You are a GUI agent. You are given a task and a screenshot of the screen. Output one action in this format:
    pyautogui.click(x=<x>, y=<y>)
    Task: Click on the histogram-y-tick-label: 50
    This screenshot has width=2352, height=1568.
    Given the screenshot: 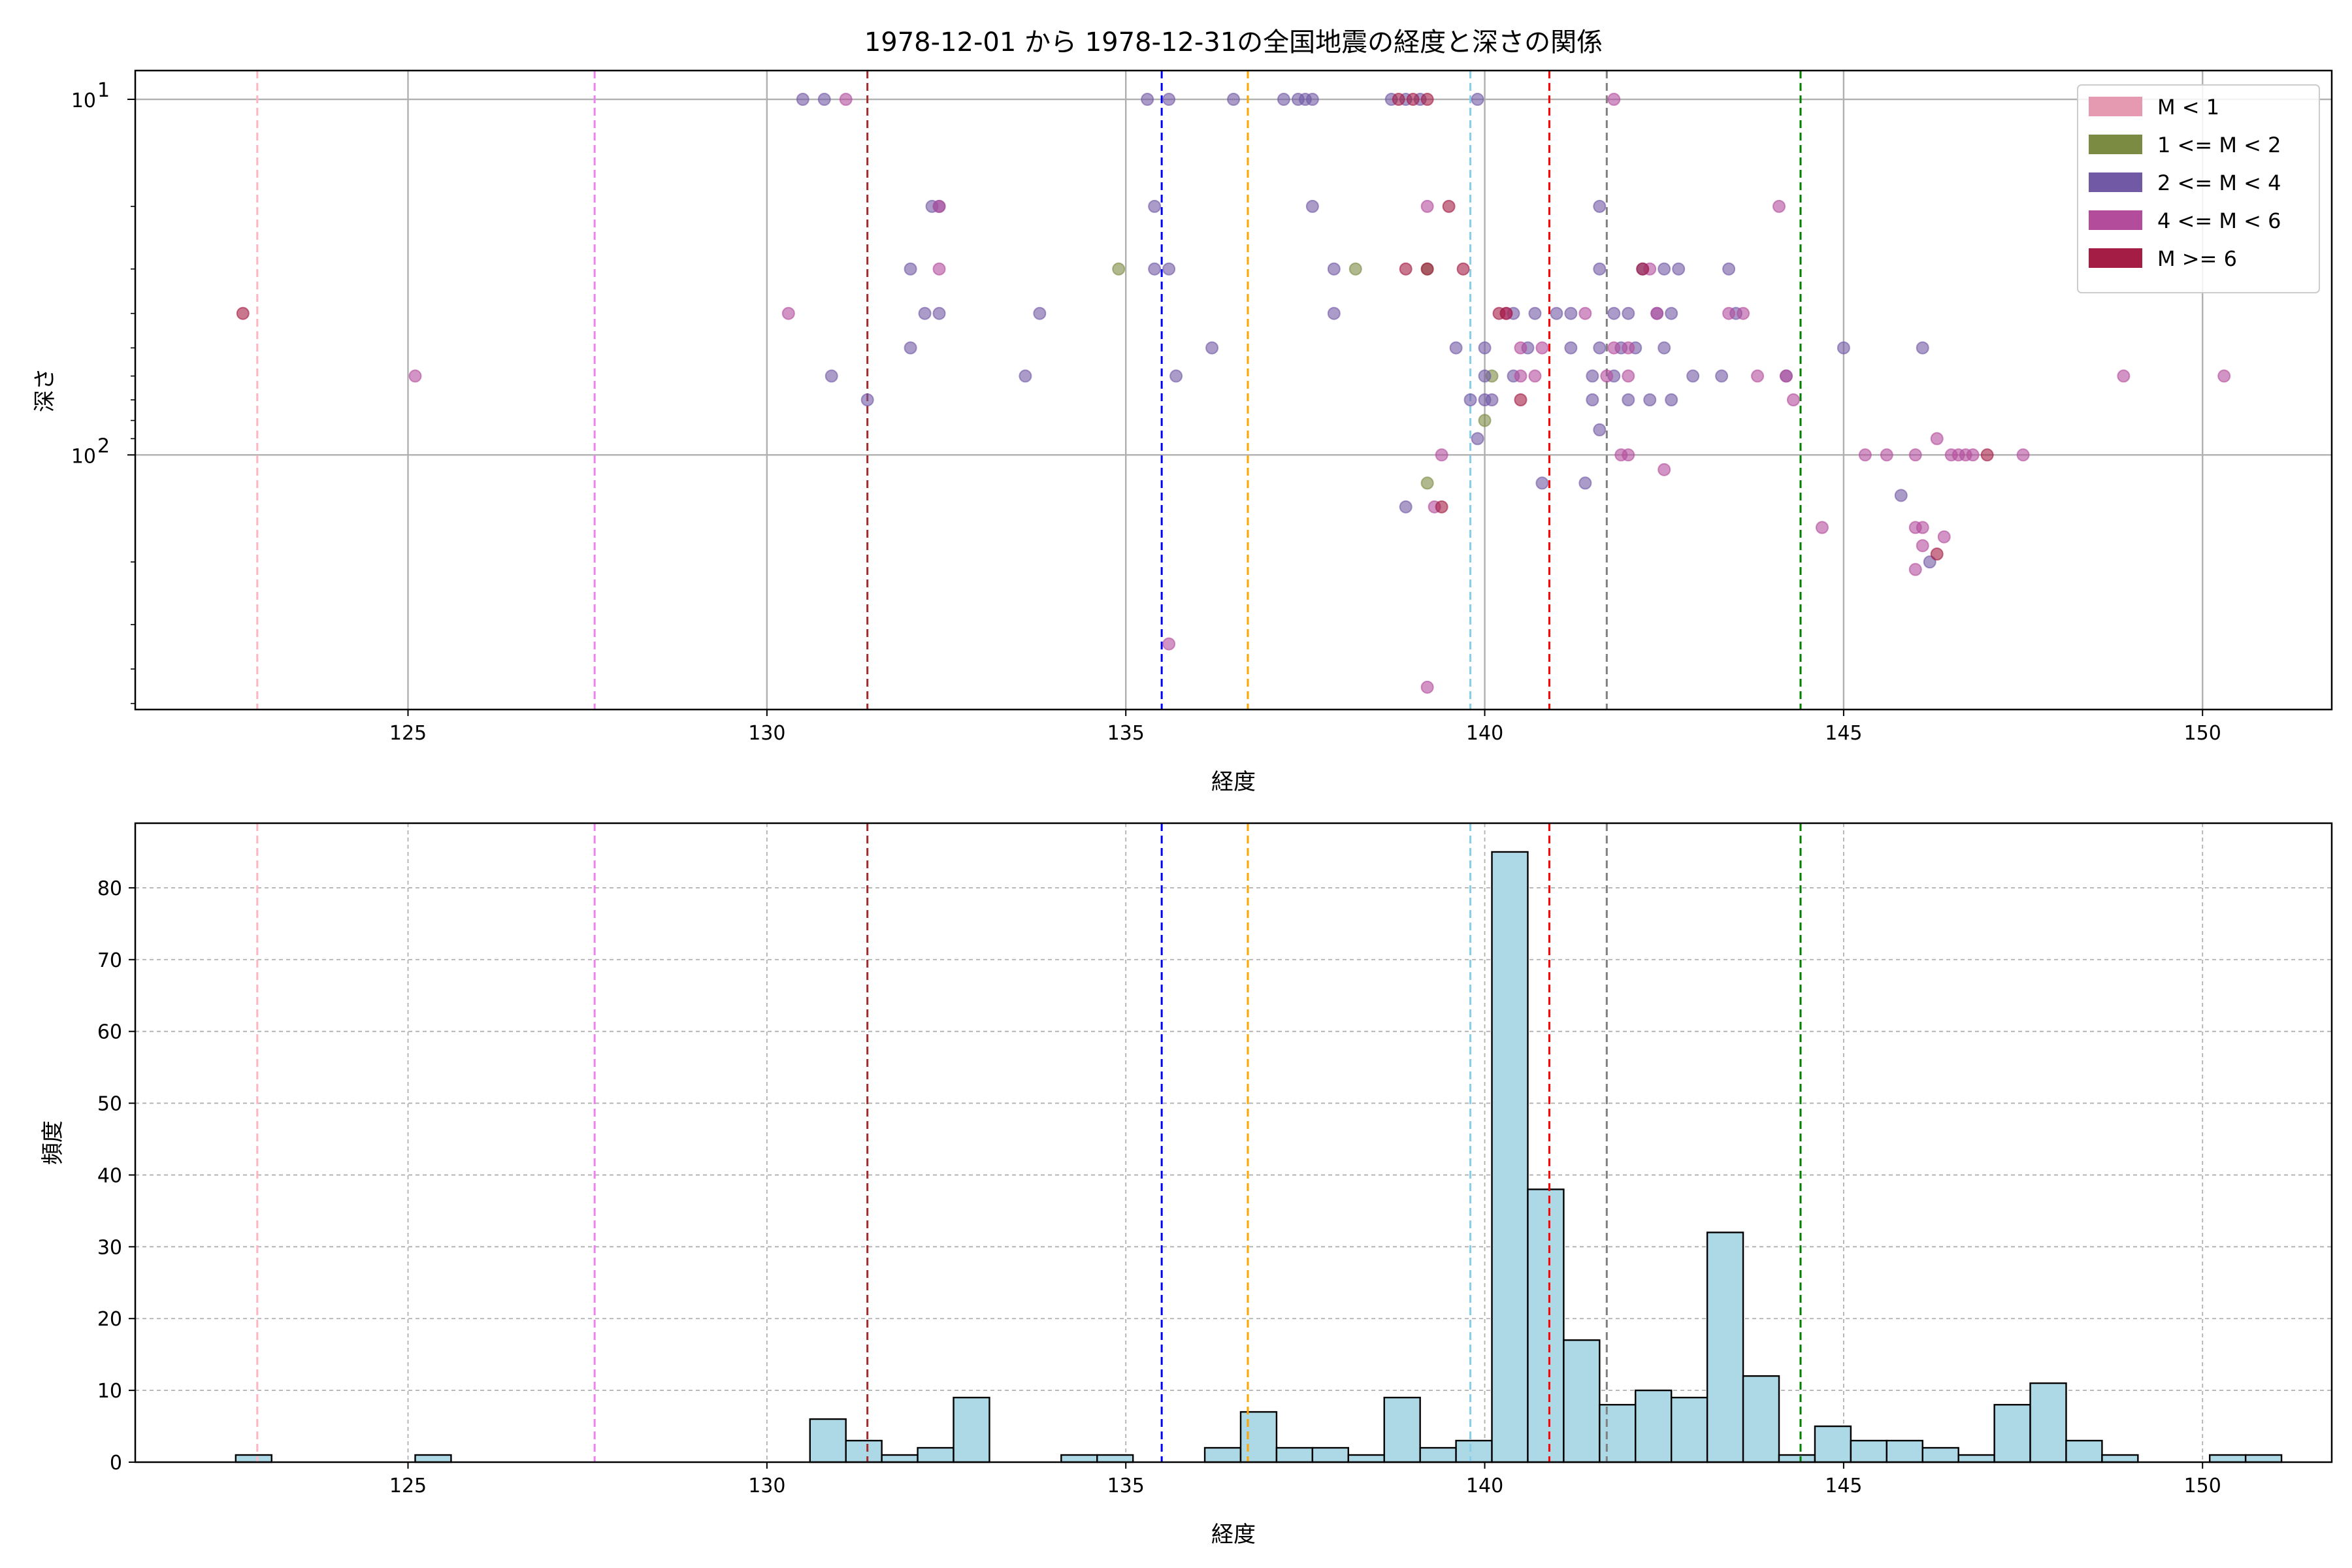 What is the action you would take?
    pyautogui.click(x=109, y=1104)
    